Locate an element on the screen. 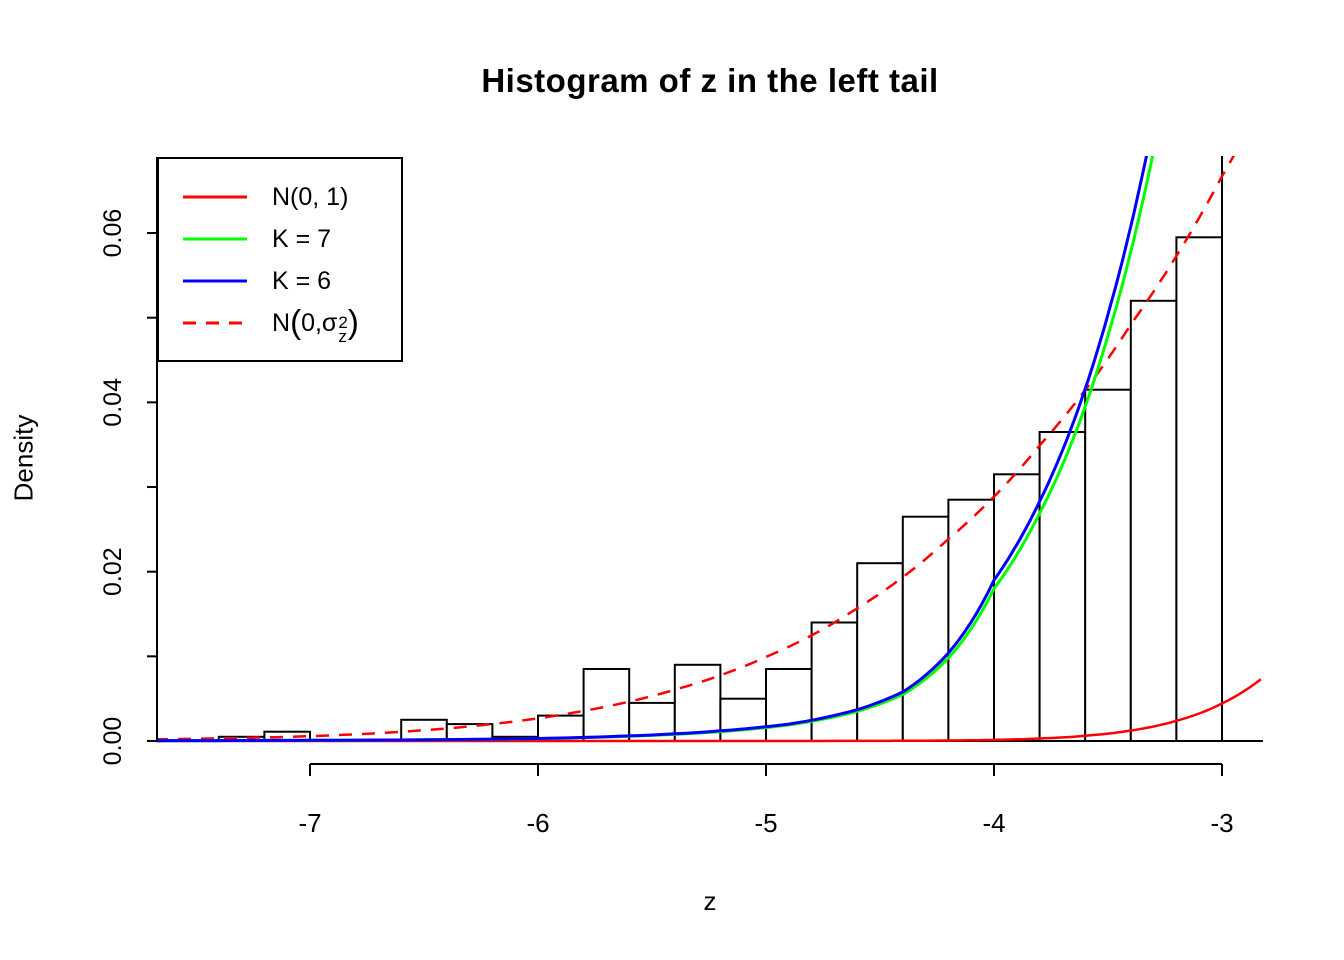 This screenshot has height=960, width=1344. legend-label: N(0, 1) is located at coordinates (310, 196).